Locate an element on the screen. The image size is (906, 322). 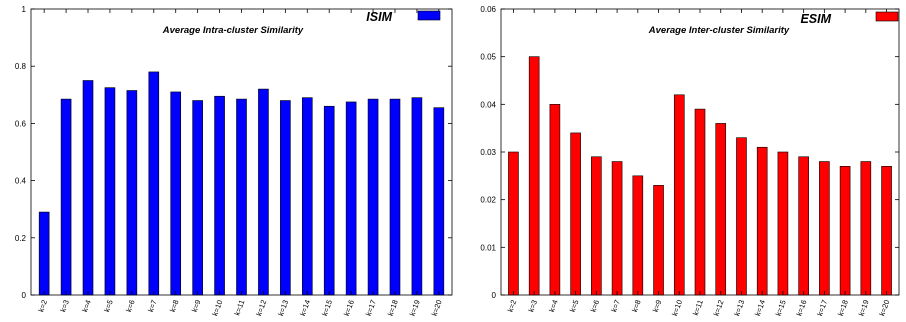
y-tick-label: 0.06 is located at coordinates (488, 9).